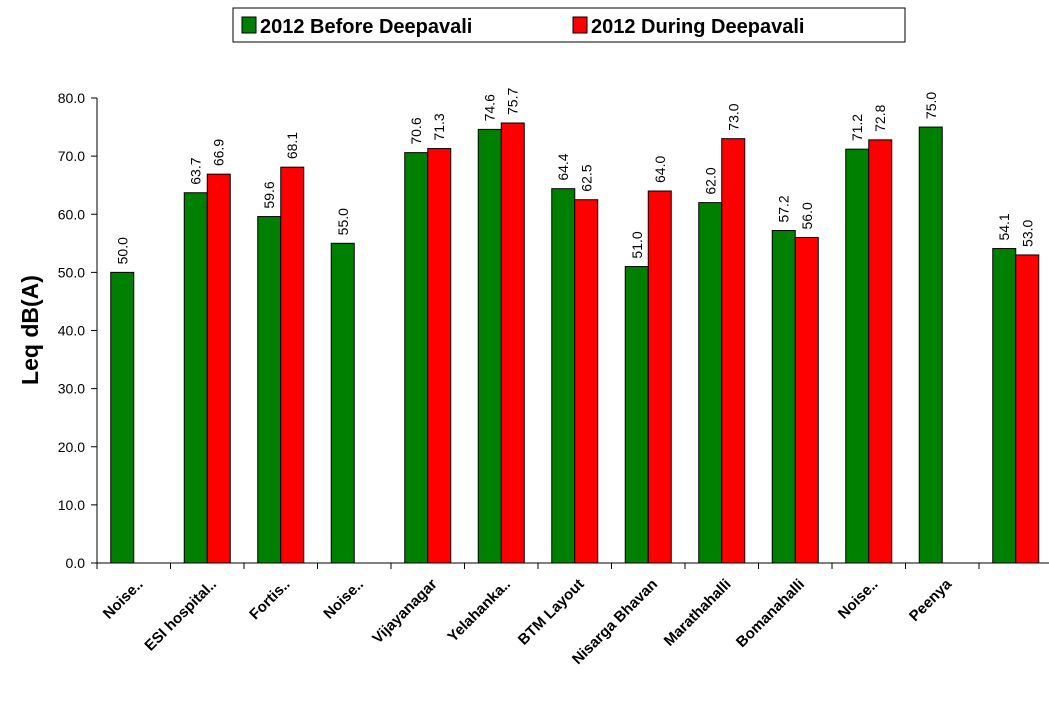 Image resolution: width=1049 pixels, height=722 pixels. What do you see at coordinates (710, 180) in the screenshot?
I see `value-label: 62.0` at bounding box center [710, 180].